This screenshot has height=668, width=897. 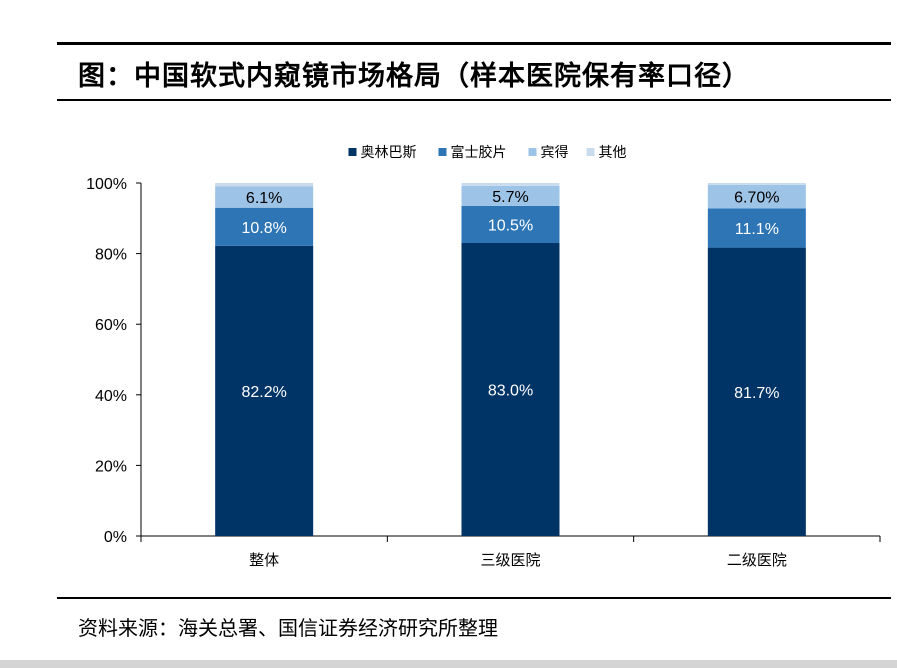 What do you see at coordinates (264, 560) in the screenshot?
I see `category-label: 整体` at bounding box center [264, 560].